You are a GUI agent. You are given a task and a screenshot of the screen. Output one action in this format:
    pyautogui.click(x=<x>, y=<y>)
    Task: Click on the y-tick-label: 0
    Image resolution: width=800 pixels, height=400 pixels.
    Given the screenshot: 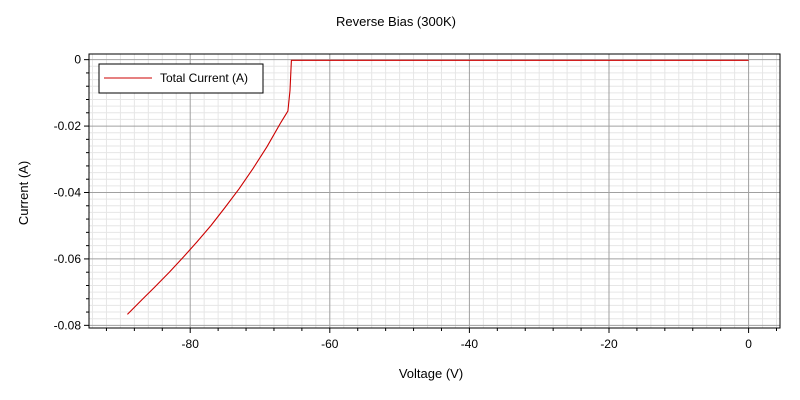 What is the action you would take?
    pyautogui.click(x=77, y=60)
    